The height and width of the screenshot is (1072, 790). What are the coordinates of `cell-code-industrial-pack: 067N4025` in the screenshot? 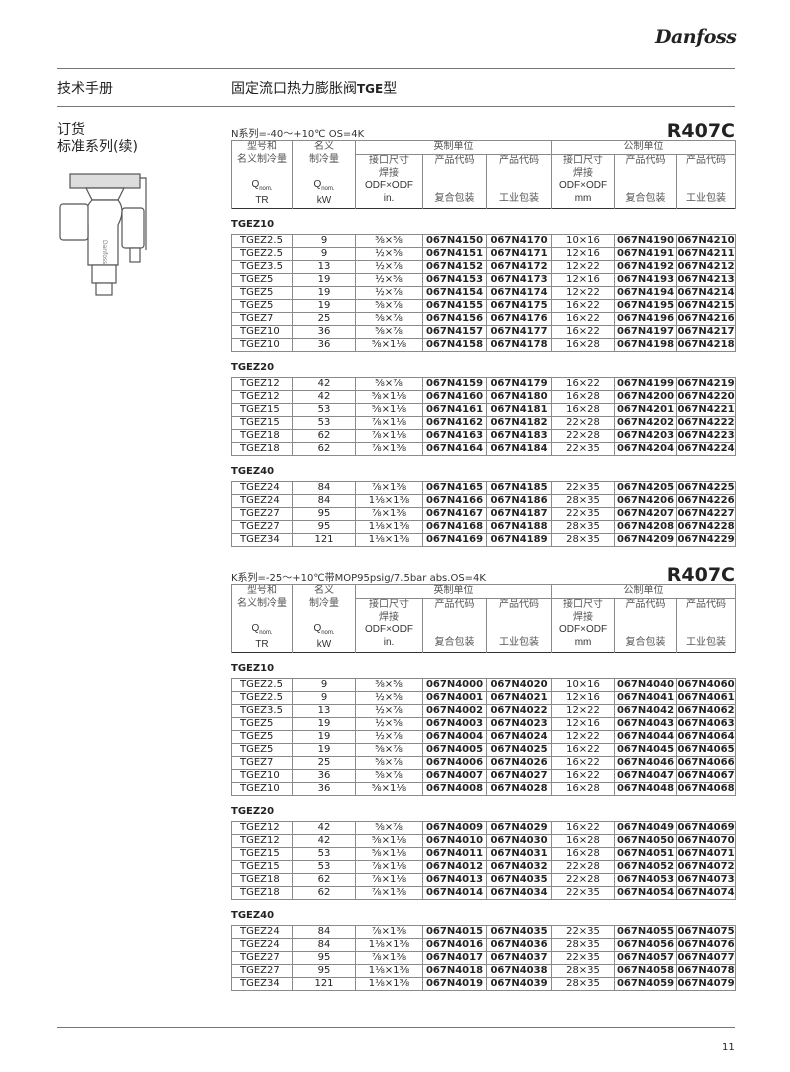 It's located at (519, 749).